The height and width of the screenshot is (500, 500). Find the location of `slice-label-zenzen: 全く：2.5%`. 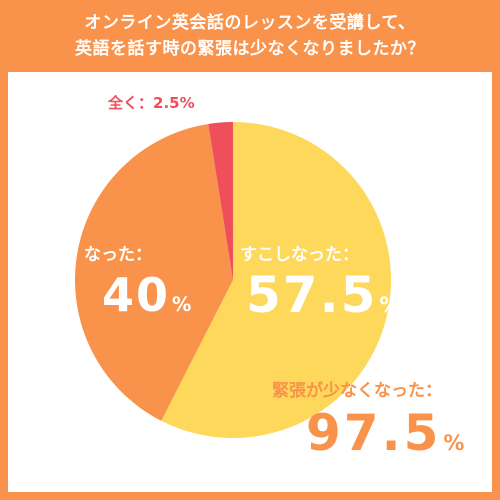

slice-label-zenzen: 全く：2.5% is located at coordinates (151, 102).